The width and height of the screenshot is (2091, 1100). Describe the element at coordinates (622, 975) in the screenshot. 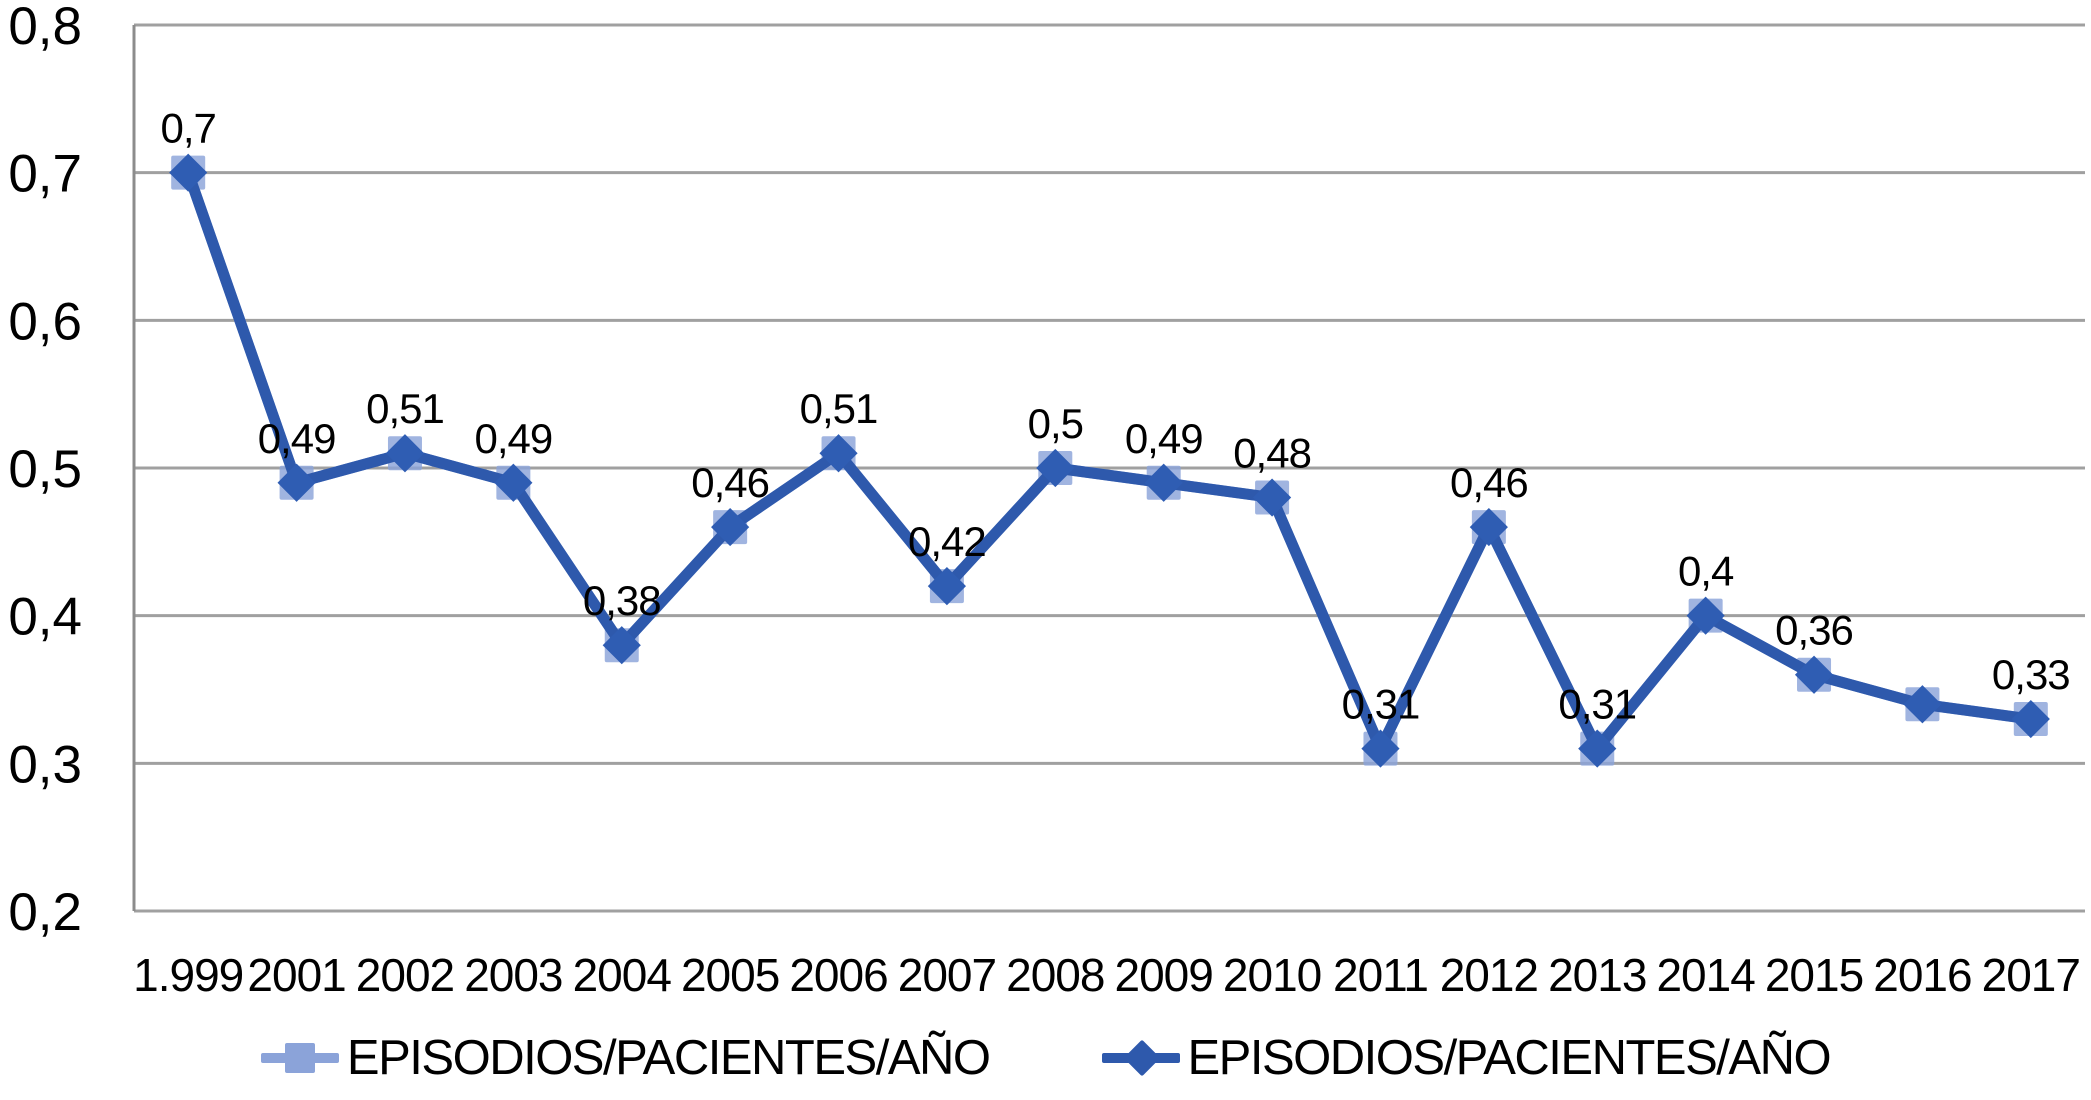

I see `x-axis-tick-label: 2004` at that location.